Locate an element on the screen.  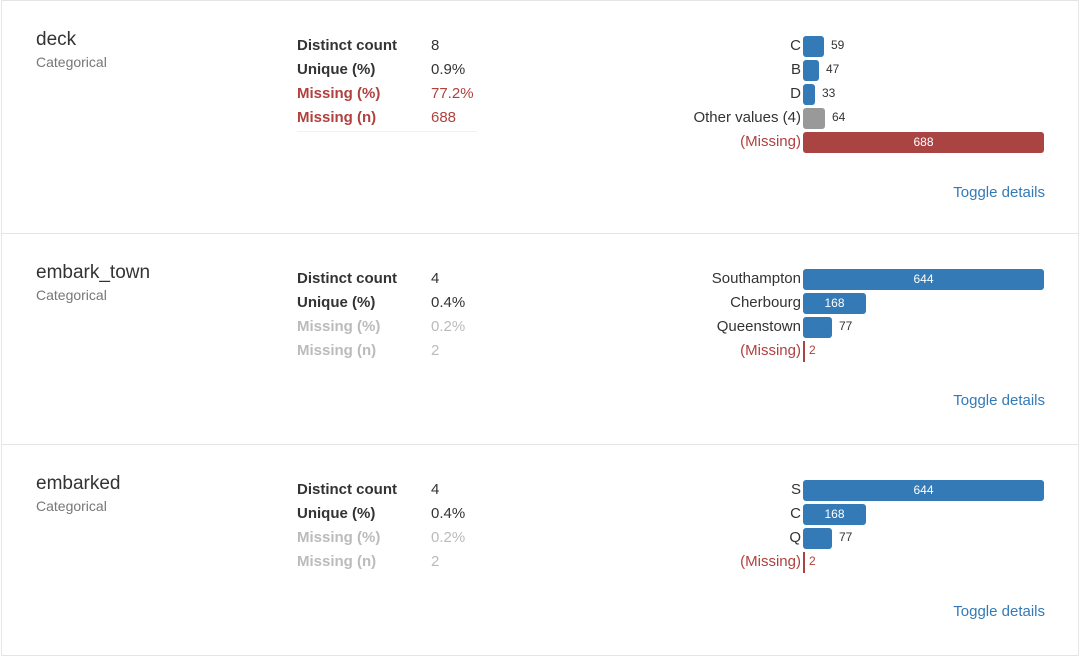
variable-name: embarked is located at coordinates (78, 483).